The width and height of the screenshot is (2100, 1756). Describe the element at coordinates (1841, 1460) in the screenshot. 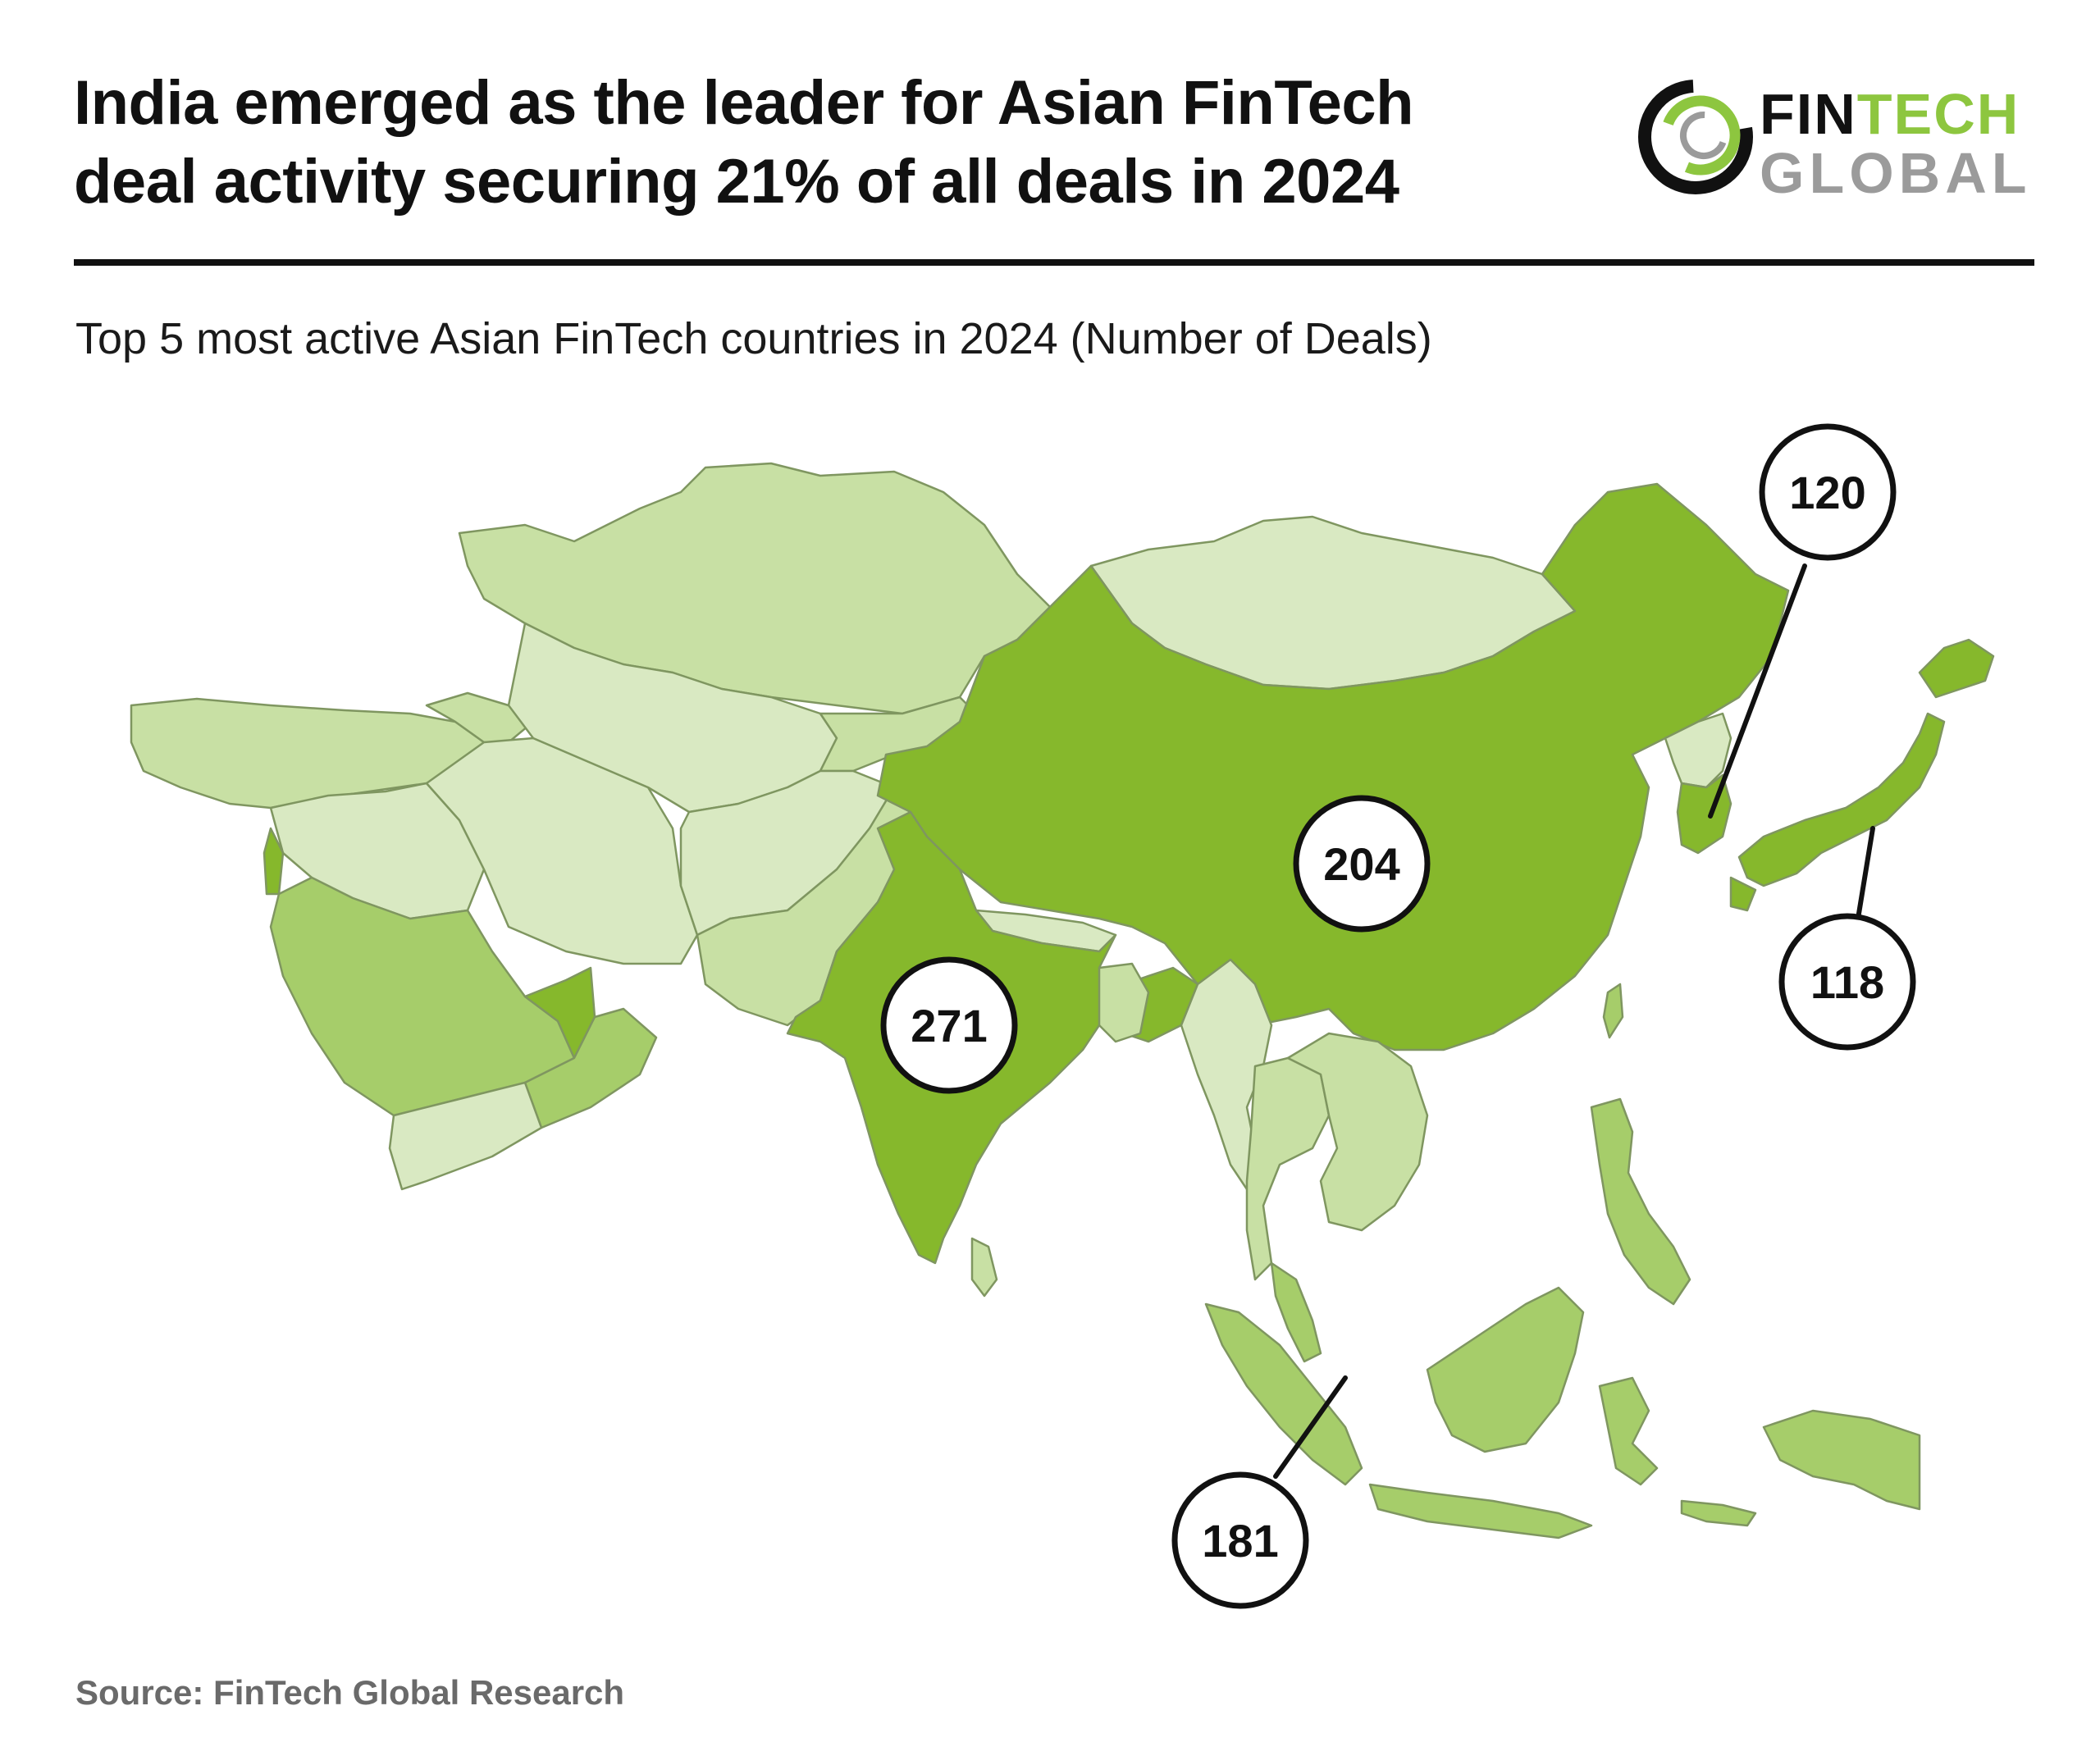

I see `region-papua` at that location.